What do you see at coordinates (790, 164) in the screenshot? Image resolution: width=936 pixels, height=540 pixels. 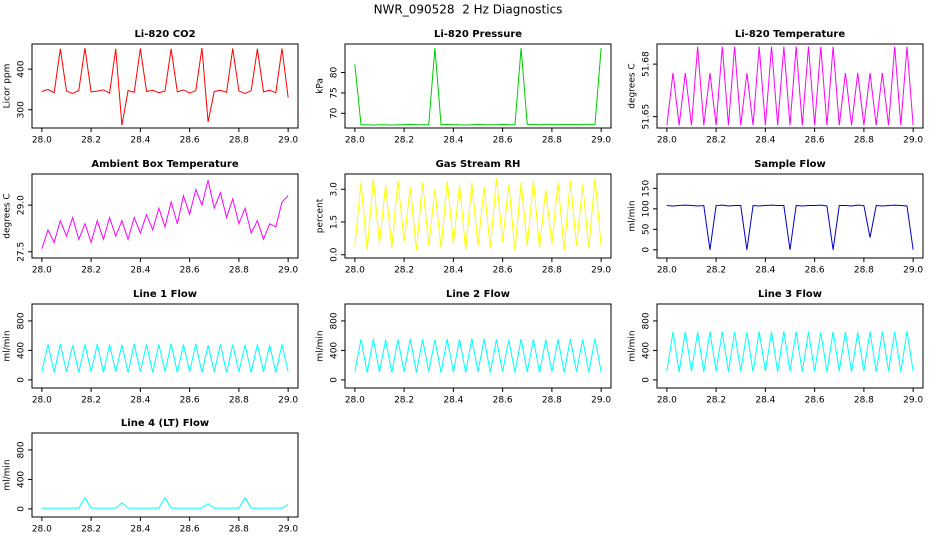 I see `panel-title: Sample Flow` at bounding box center [790, 164].